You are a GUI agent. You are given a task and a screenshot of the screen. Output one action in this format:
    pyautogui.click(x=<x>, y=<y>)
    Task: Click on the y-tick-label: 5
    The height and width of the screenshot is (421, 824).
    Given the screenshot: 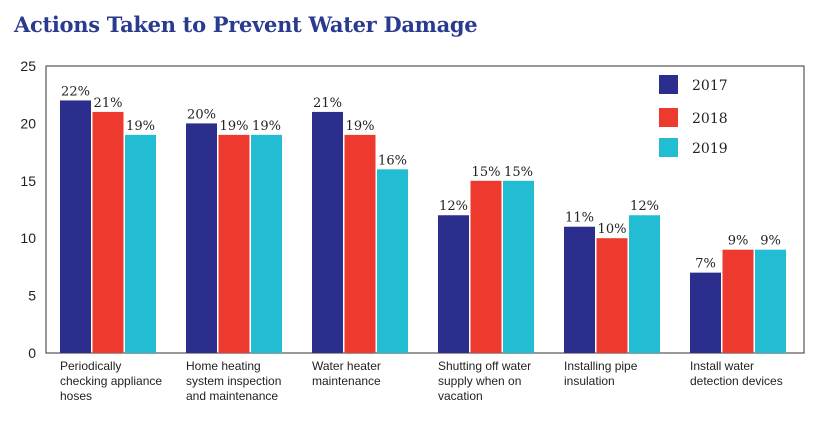 What is the action you would take?
    pyautogui.click(x=32, y=296)
    